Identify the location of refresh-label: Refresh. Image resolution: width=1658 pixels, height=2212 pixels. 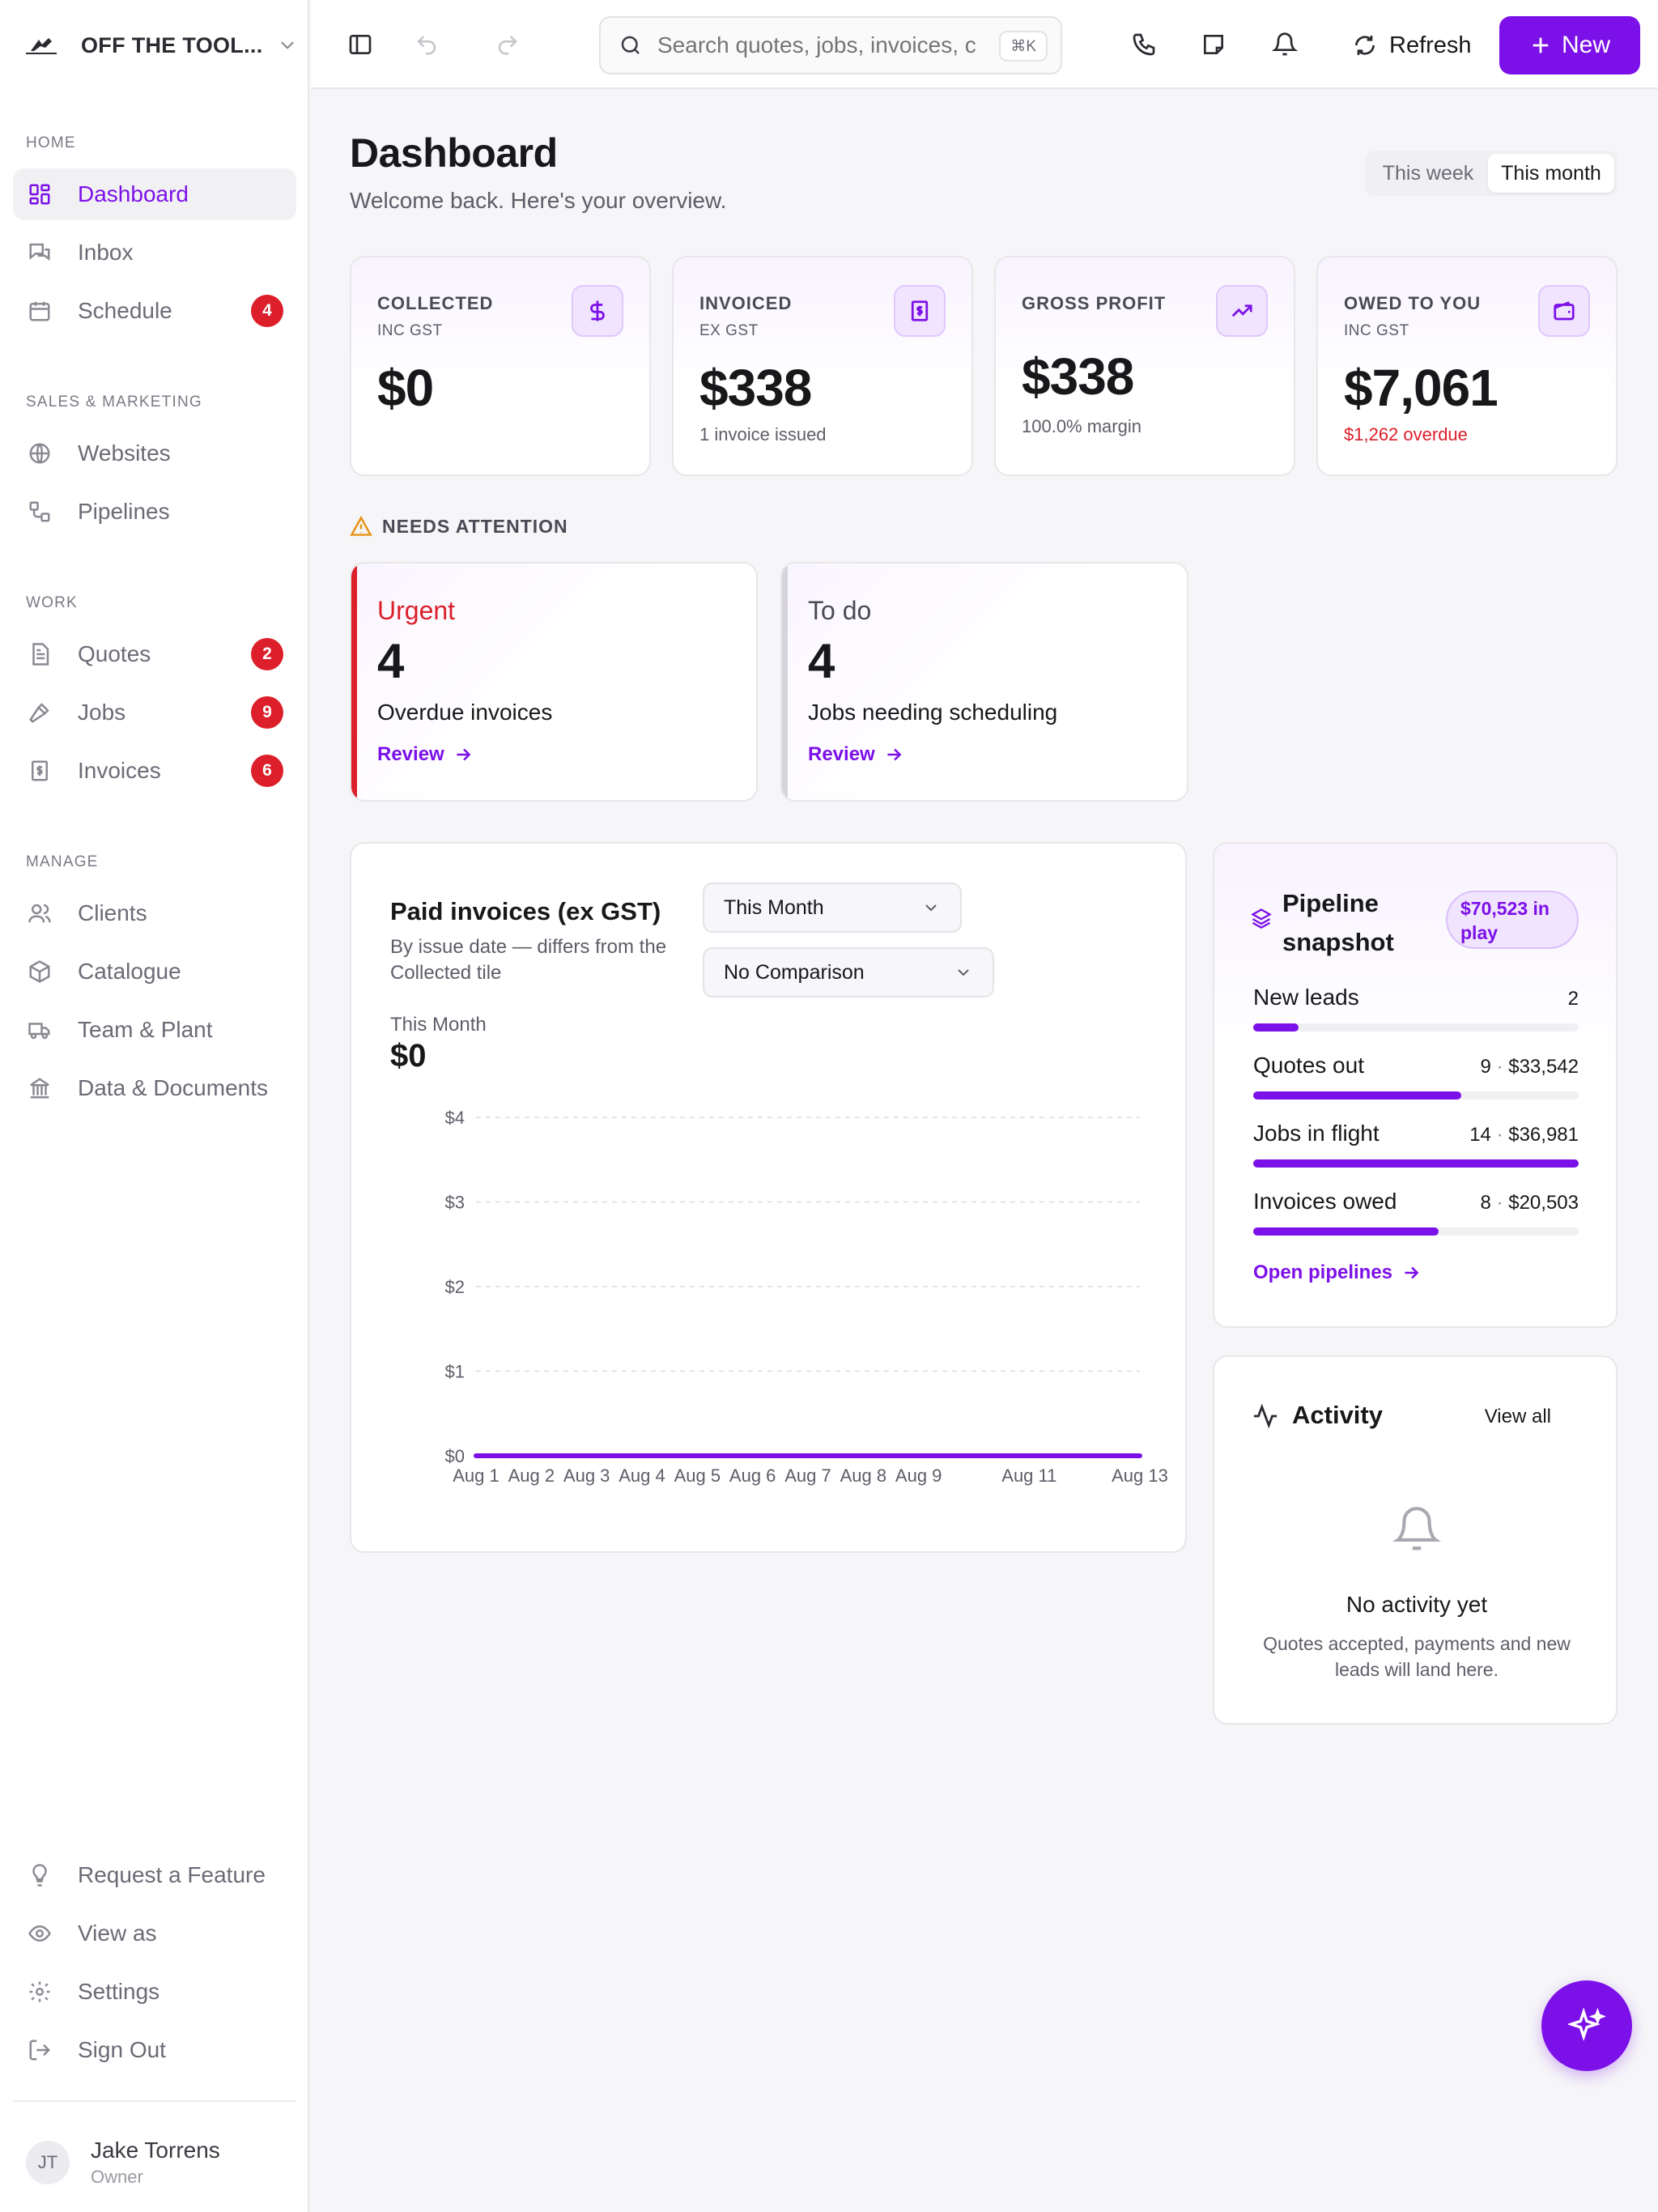
(1430, 45).